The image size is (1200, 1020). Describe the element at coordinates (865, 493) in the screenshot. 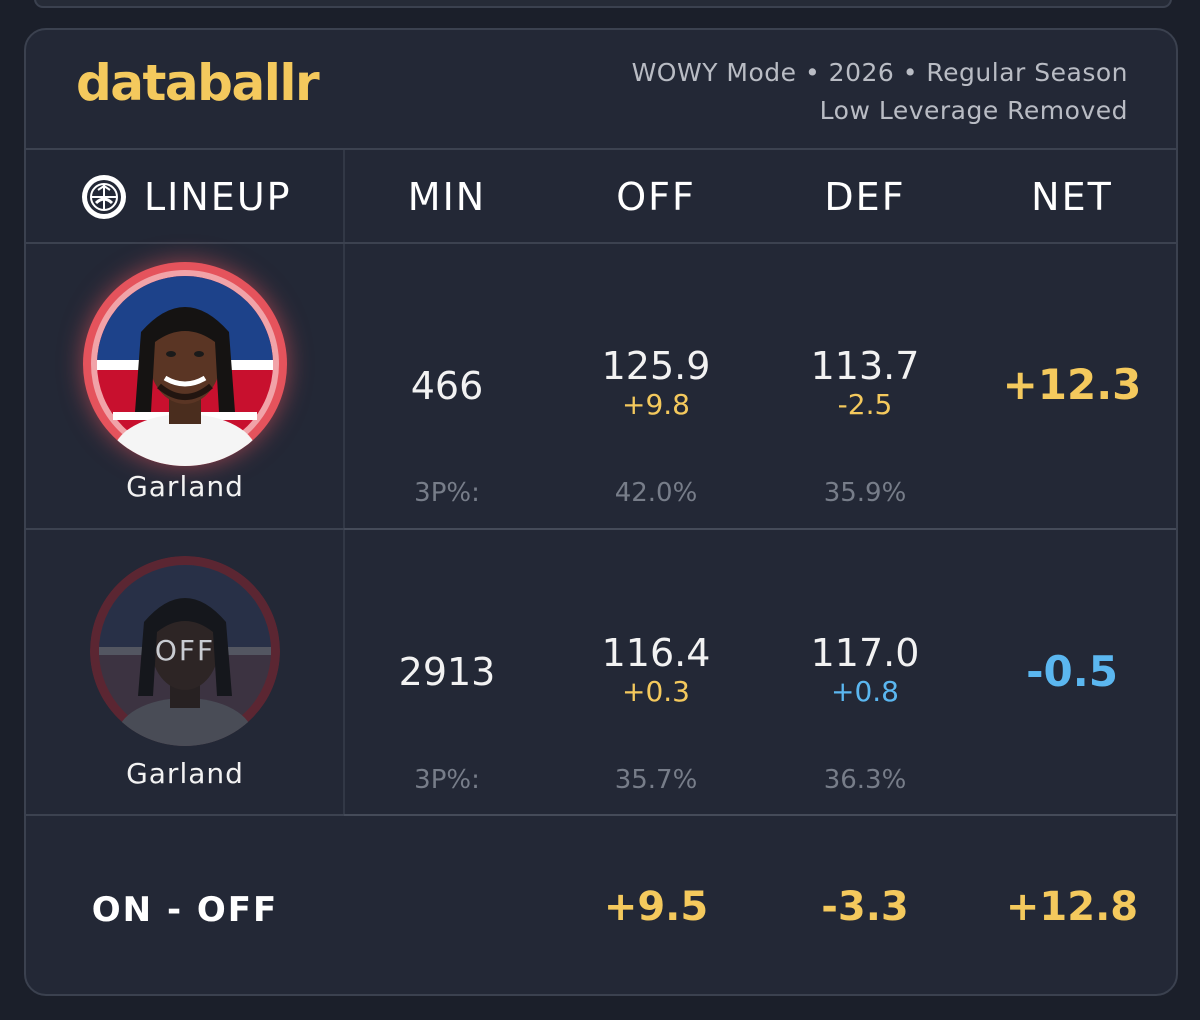

I see `row1-def-3p: 35.9%` at that location.